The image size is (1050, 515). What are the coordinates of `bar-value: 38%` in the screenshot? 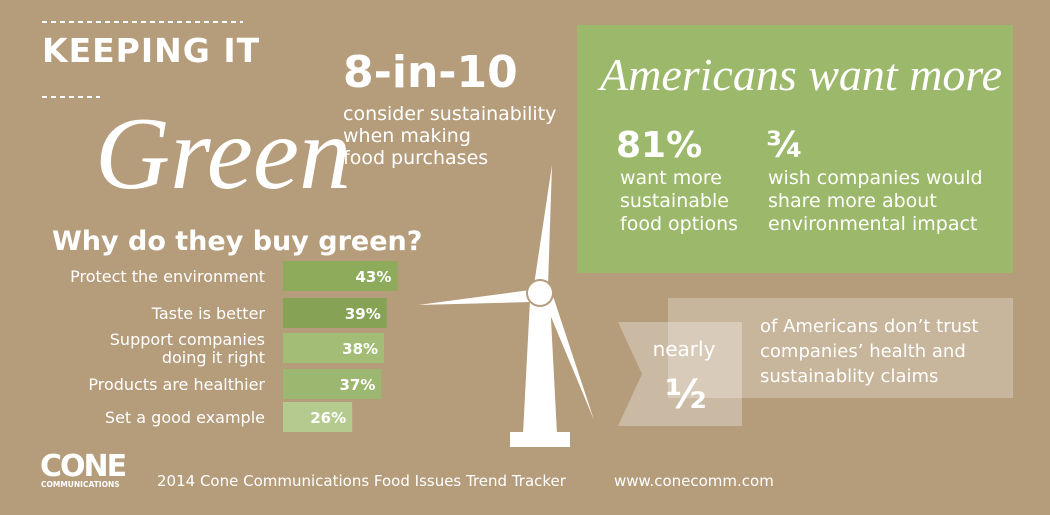 It's located at (360, 349).